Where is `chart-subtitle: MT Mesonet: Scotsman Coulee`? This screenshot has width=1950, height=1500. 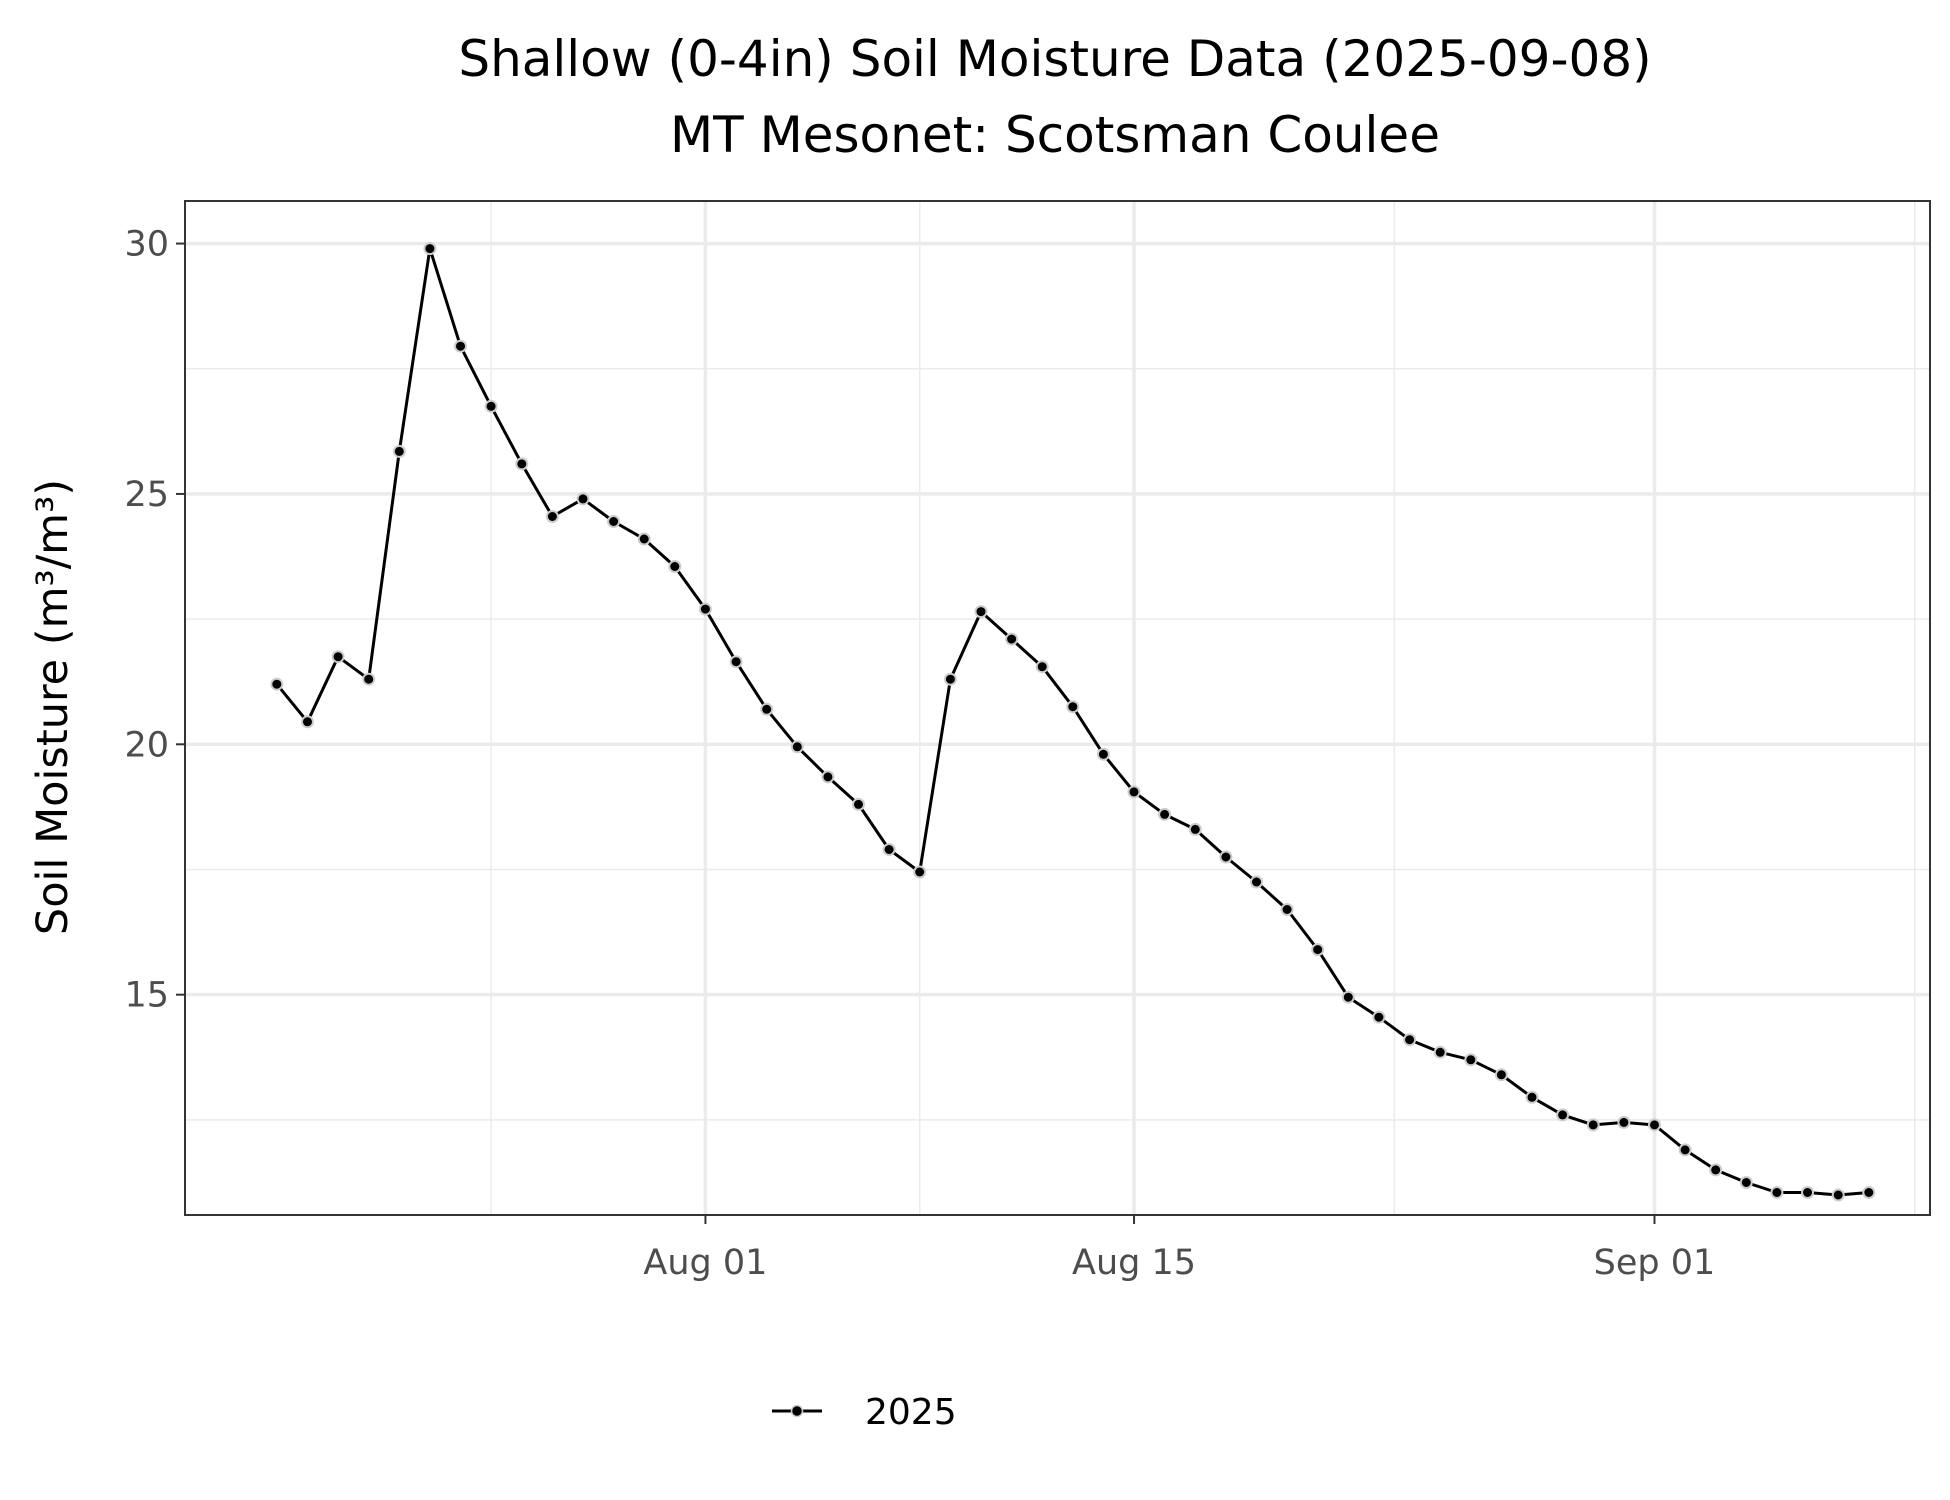 chart-subtitle: MT Mesonet: Scotsman Coulee is located at coordinates (1055, 135).